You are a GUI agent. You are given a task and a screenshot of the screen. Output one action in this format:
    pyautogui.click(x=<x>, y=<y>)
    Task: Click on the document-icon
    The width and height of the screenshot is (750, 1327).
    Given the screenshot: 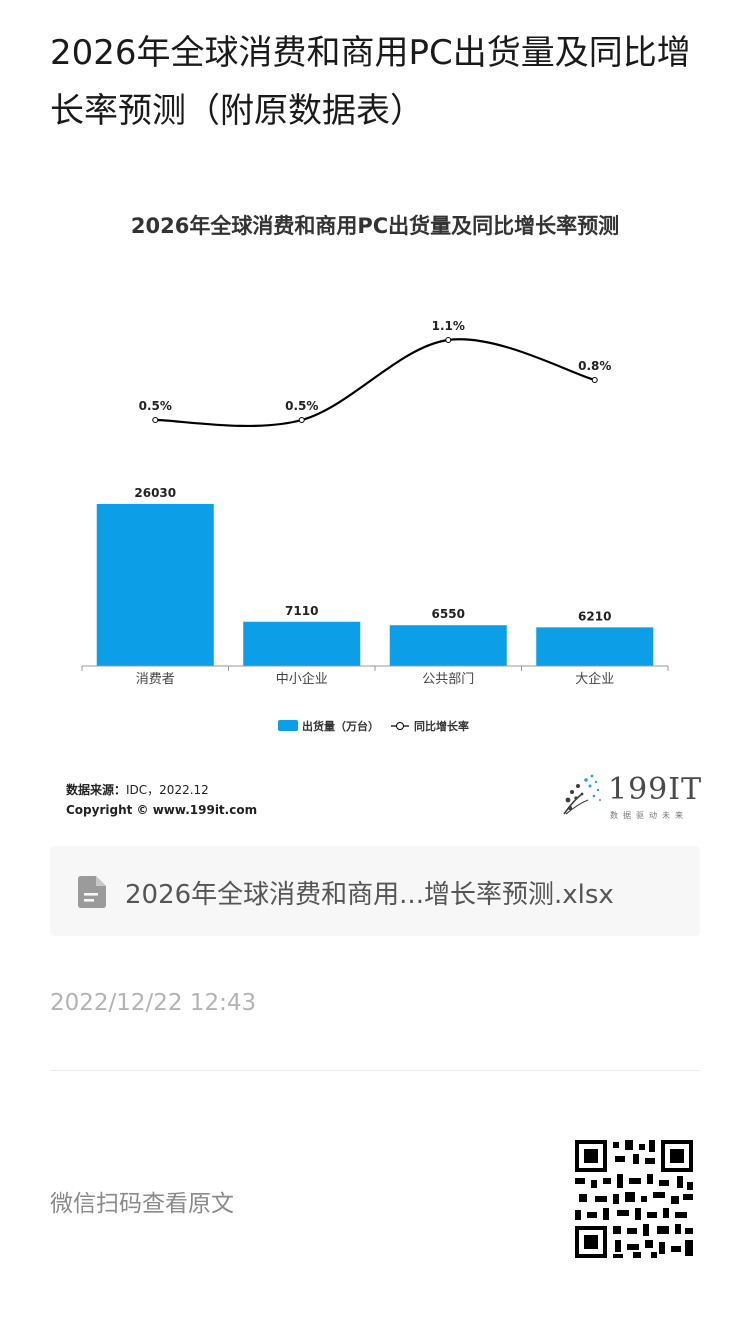 What is the action you would take?
    pyautogui.click(x=92, y=892)
    